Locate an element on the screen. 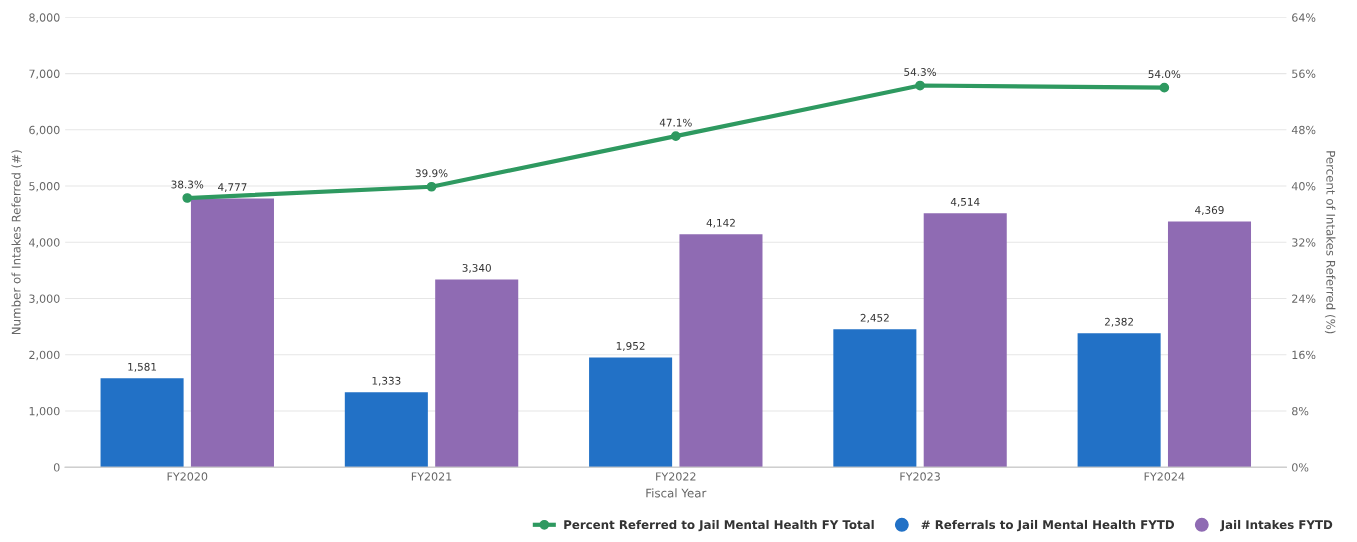 Image resolution: width=1357 pixels, height=542 pixels. data-label: 54.3% is located at coordinates (920, 72).